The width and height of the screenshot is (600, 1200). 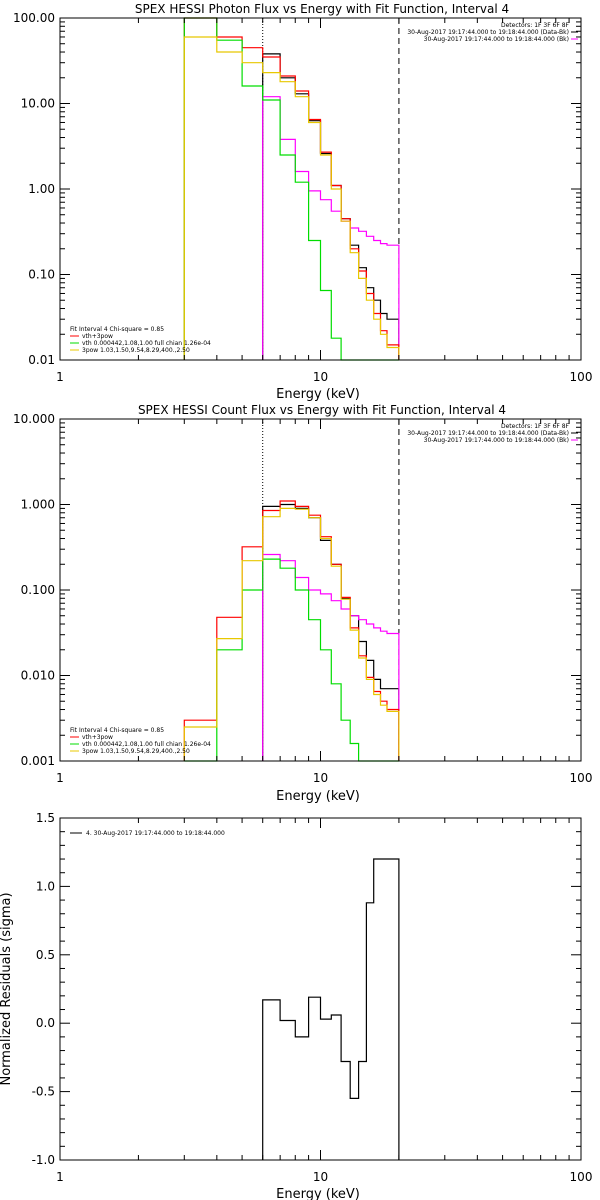 I want to click on y-tick-label: 100.00, so click(x=34, y=18).